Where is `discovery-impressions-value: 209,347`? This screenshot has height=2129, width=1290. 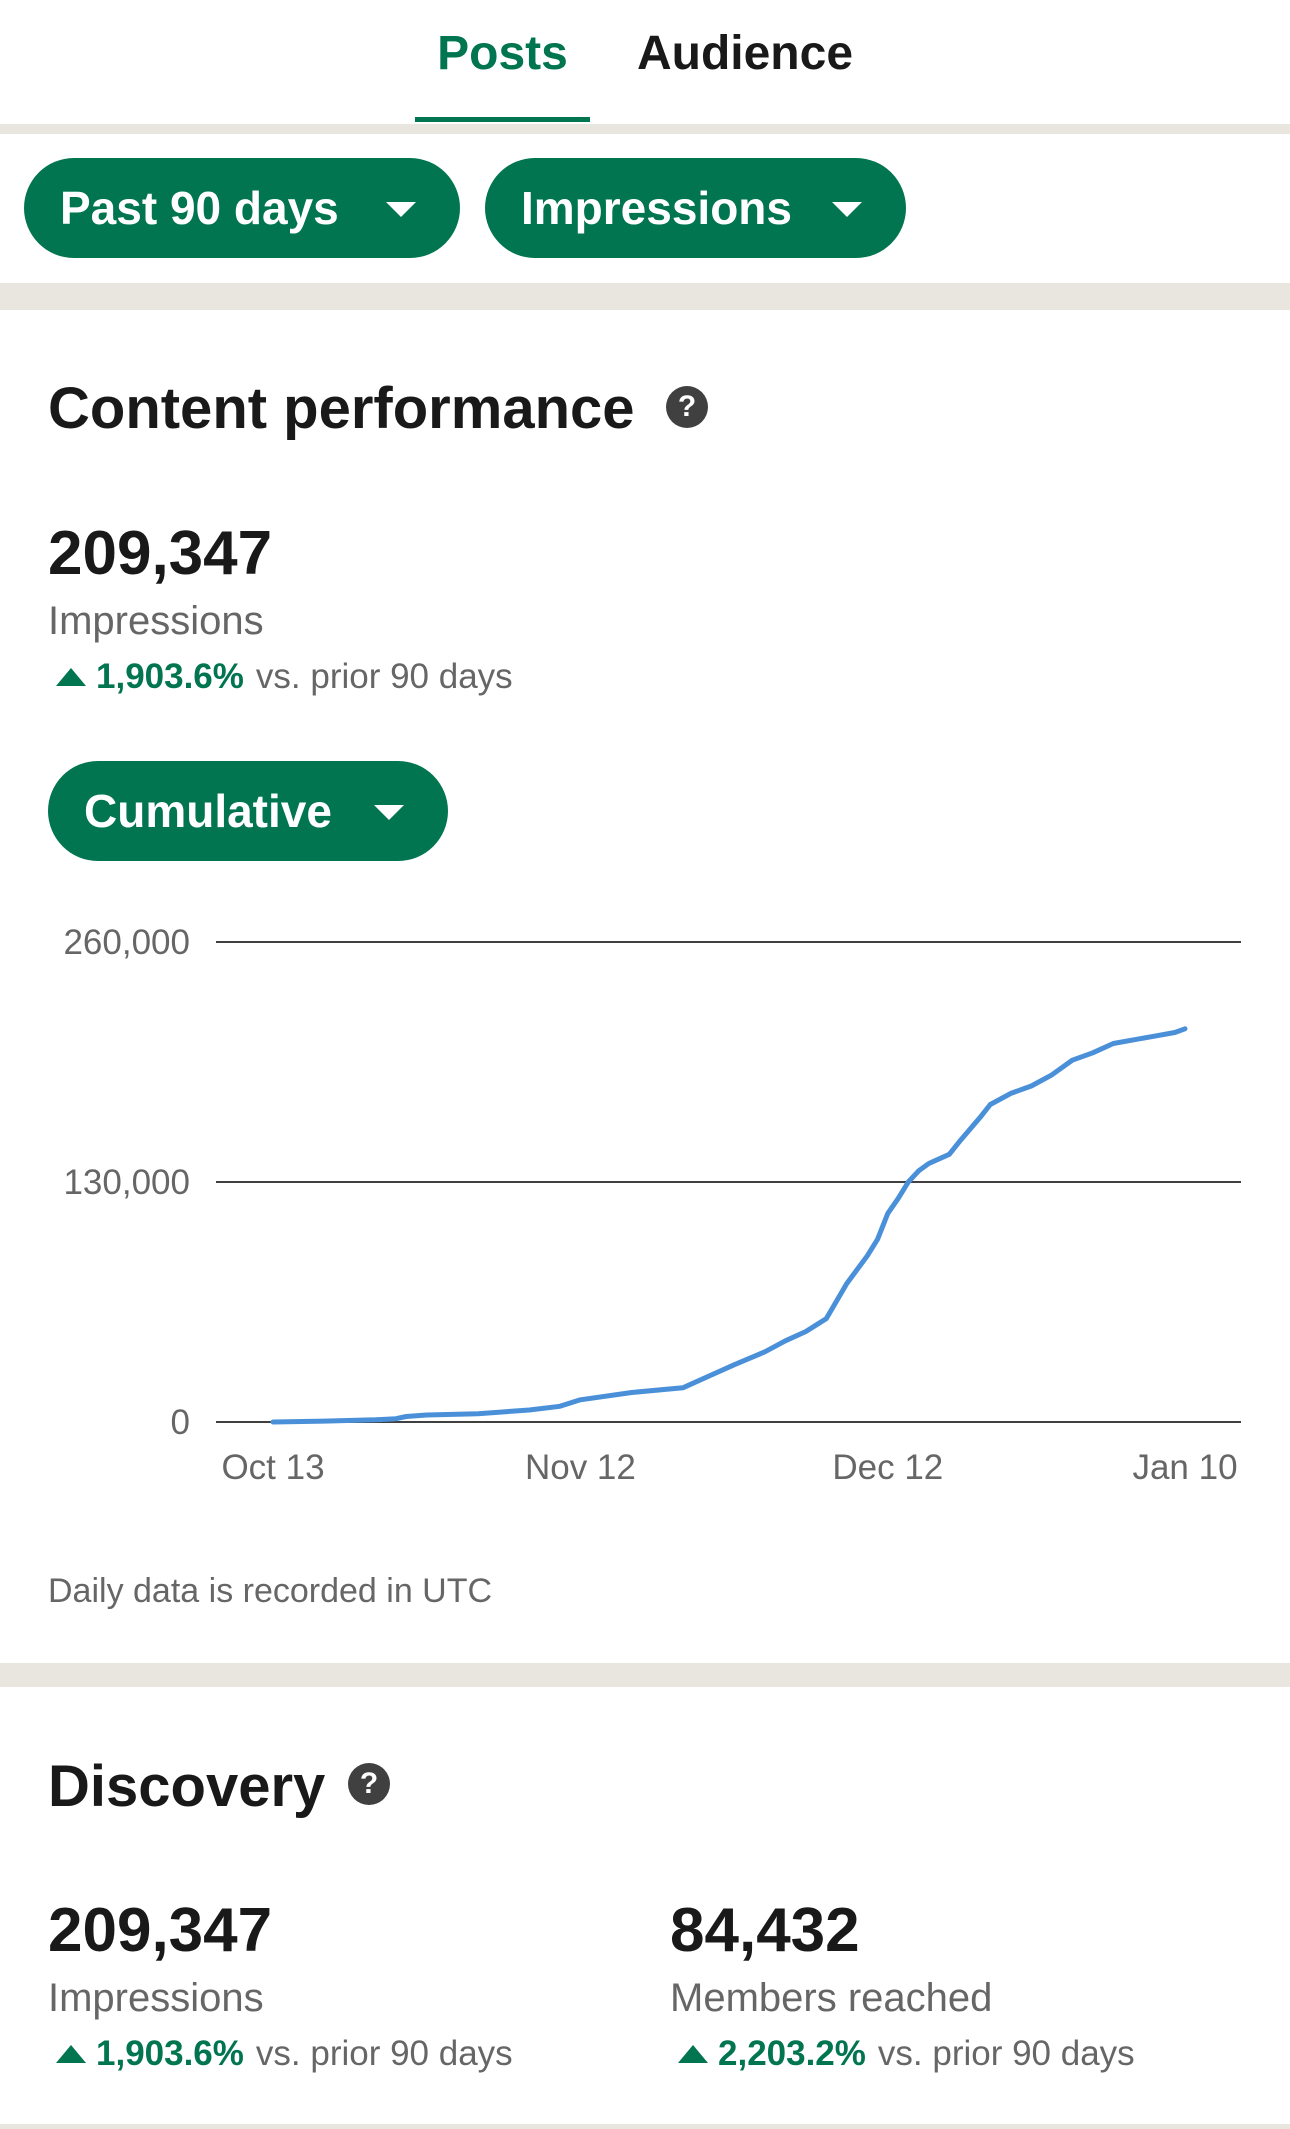 discovery-impressions-value: 209,347 is located at coordinates (160, 1930).